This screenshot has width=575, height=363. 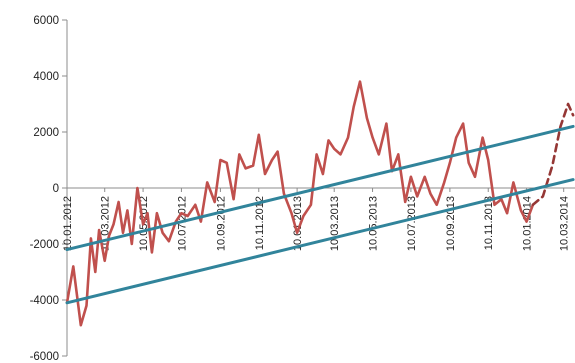 I want to click on y-axis: -6000 -4000 -2000 0 2000 4000 6000, so click(x=49, y=189).